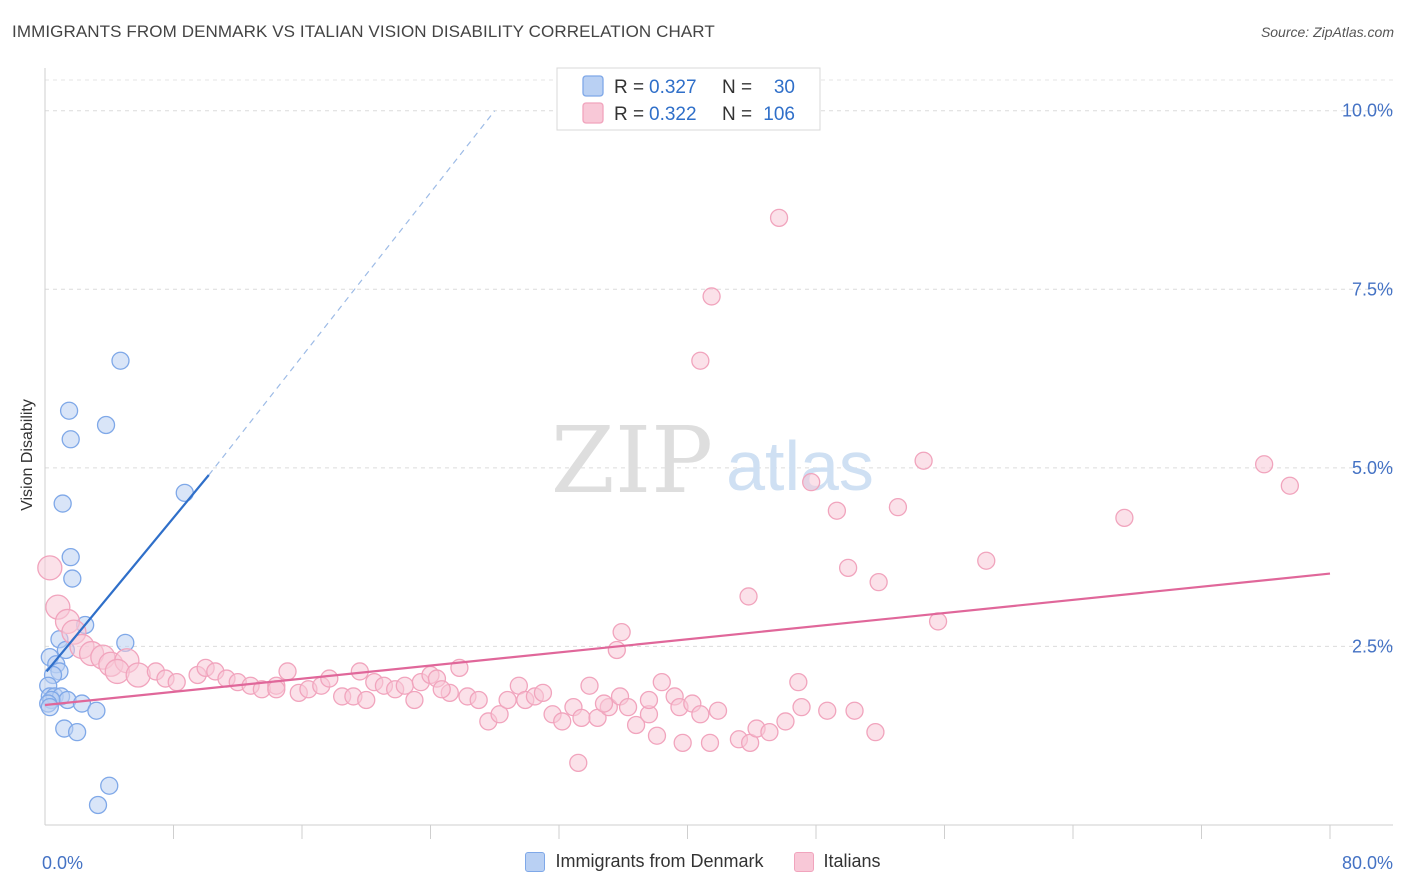 The width and height of the screenshot is (1406, 892). Describe the element at coordinates (800, 466) in the screenshot. I see `watermark-atlas: atlas` at that location.